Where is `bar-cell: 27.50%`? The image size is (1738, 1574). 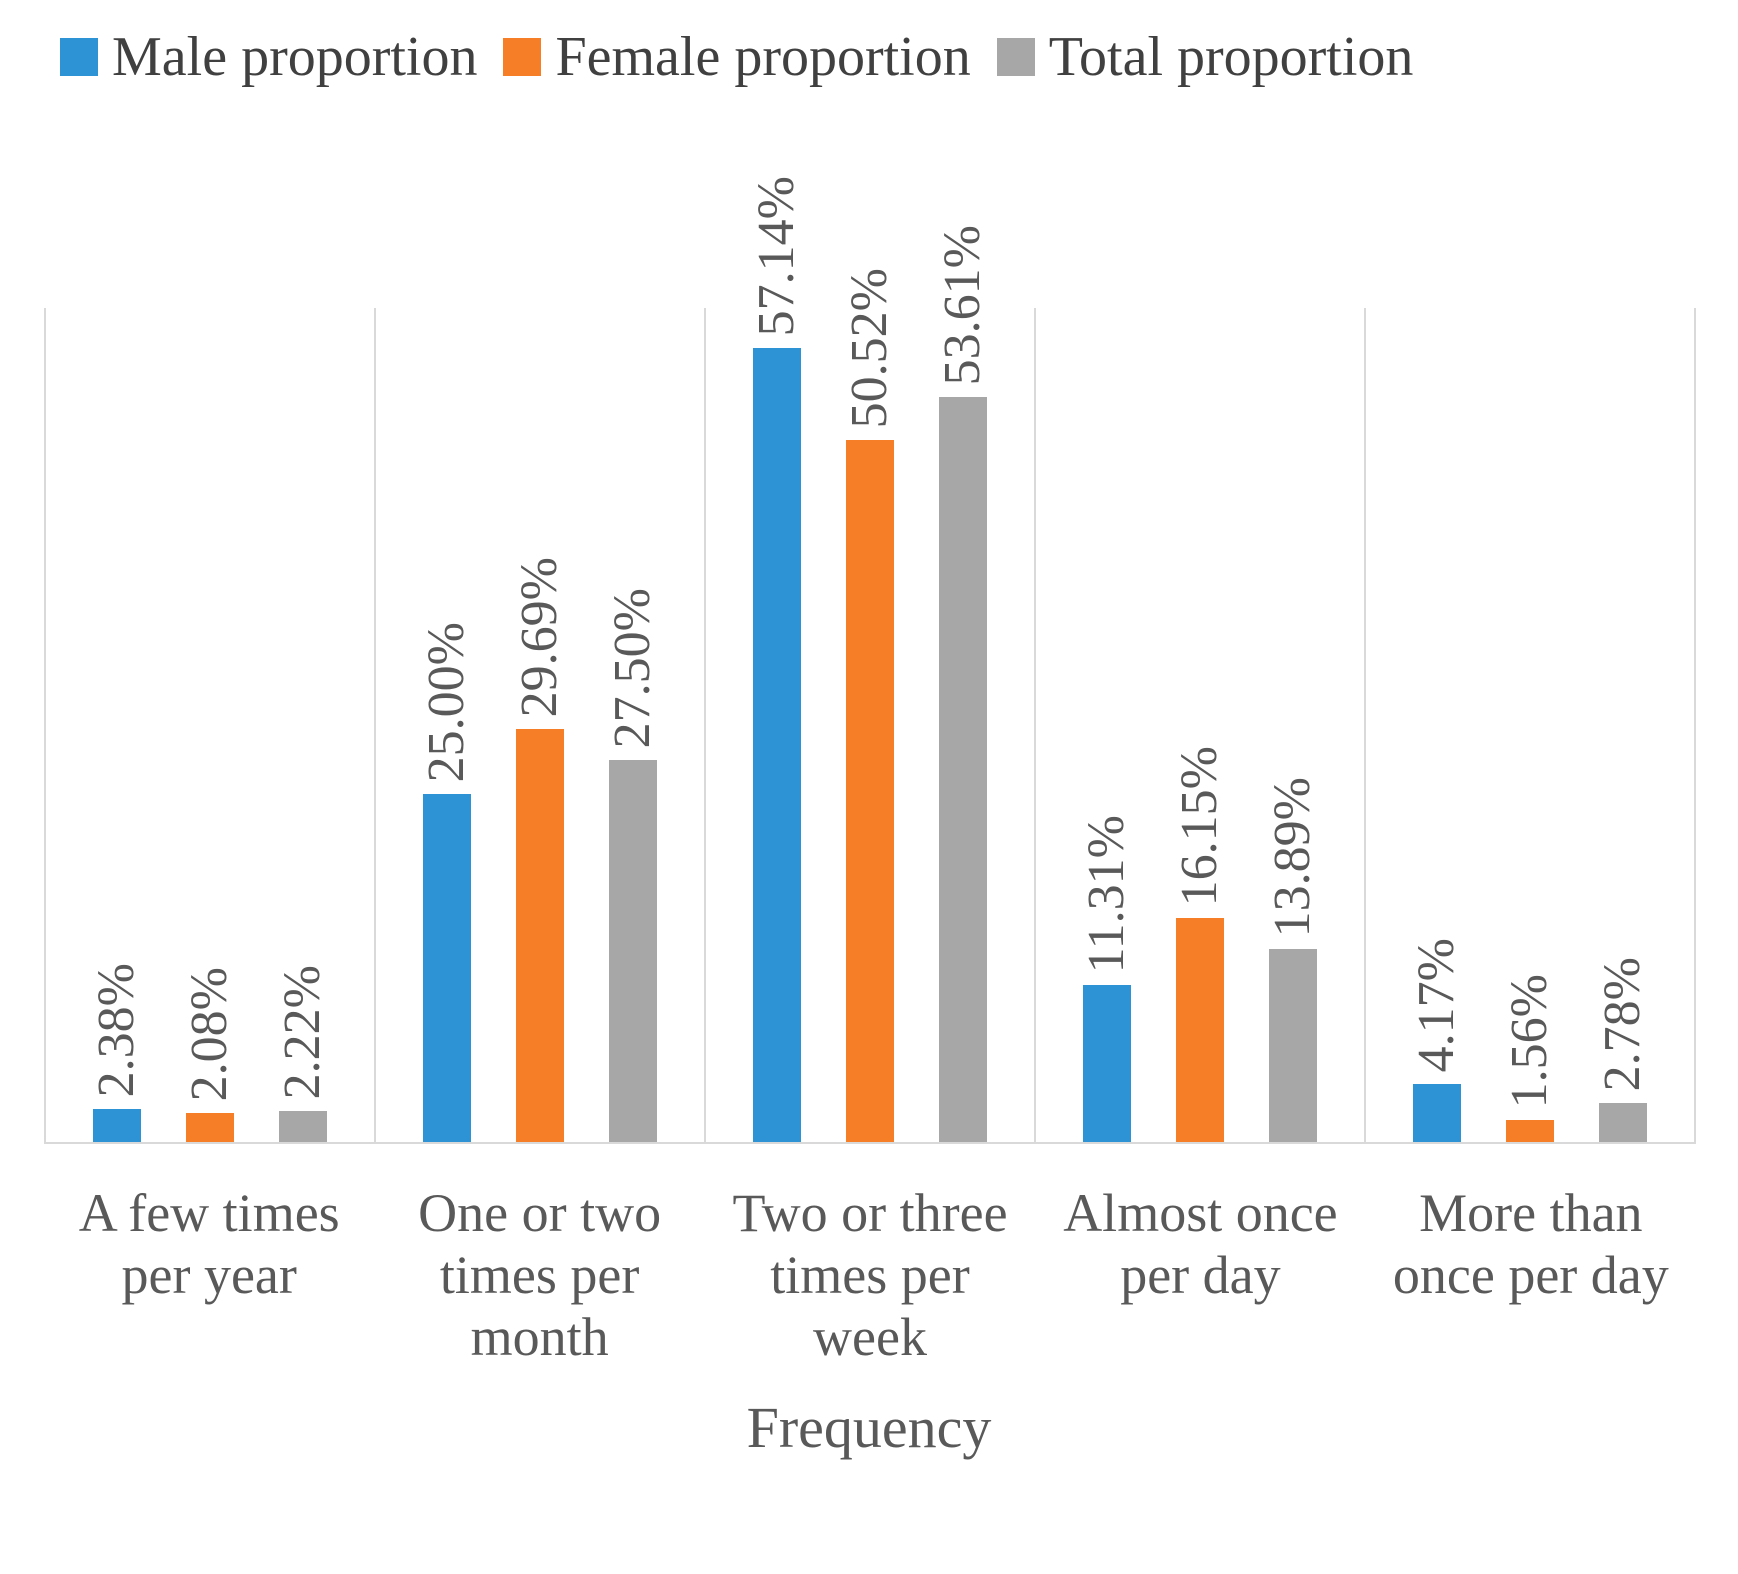 bar-cell: 27.50% is located at coordinates (632, 864).